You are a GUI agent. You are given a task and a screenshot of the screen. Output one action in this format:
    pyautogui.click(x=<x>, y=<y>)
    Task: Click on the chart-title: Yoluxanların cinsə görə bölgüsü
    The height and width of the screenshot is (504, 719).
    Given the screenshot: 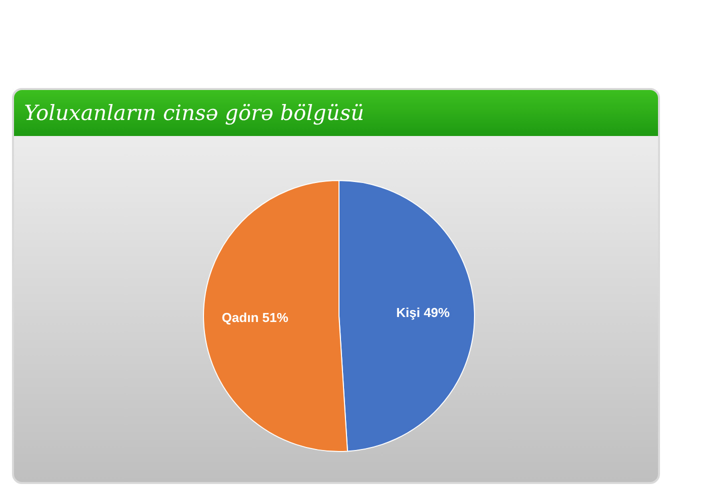 What is the action you would take?
    pyautogui.click(x=336, y=113)
    